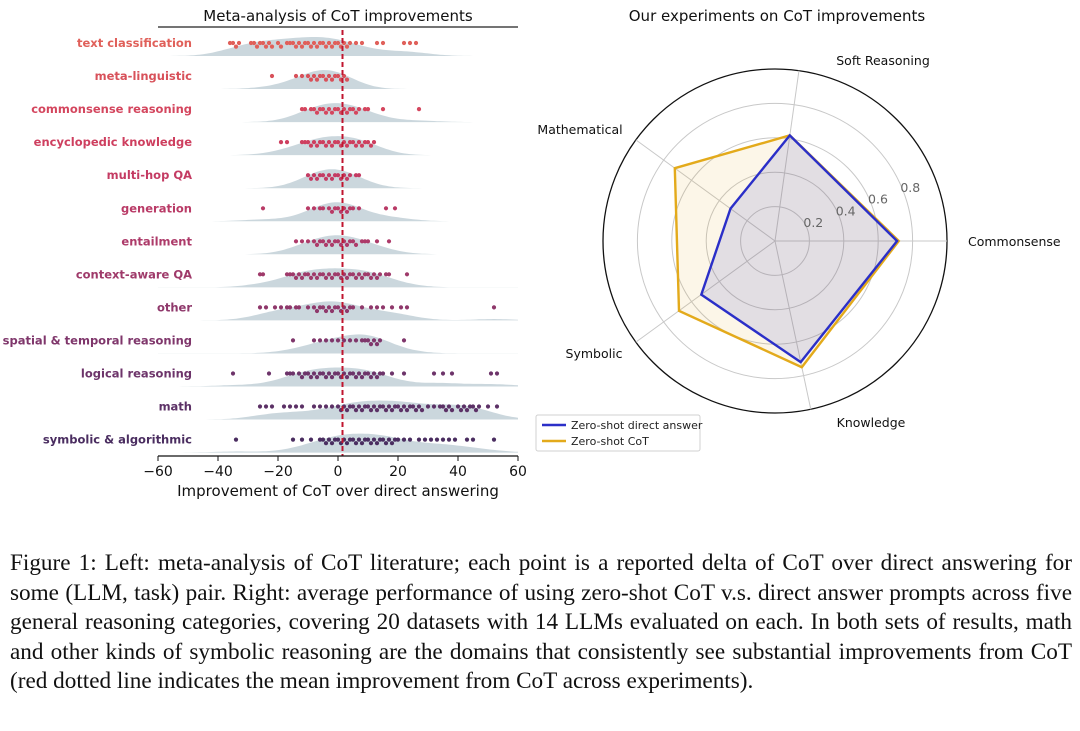 Image resolution: width=1080 pixels, height=731 pixels. What do you see at coordinates (458, 472) in the screenshot?
I see `x-tick-label: 40` at bounding box center [458, 472].